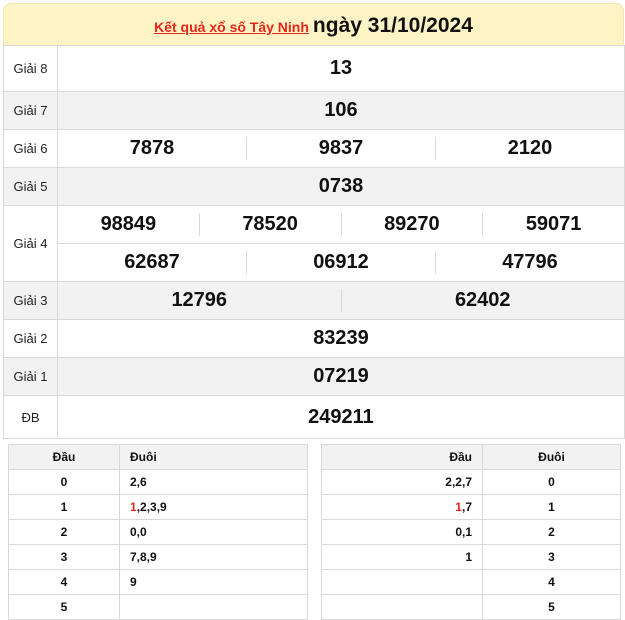  Describe the element at coordinates (30, 300) in the screenshot. I see `prize-label: Giải 3` at that location.